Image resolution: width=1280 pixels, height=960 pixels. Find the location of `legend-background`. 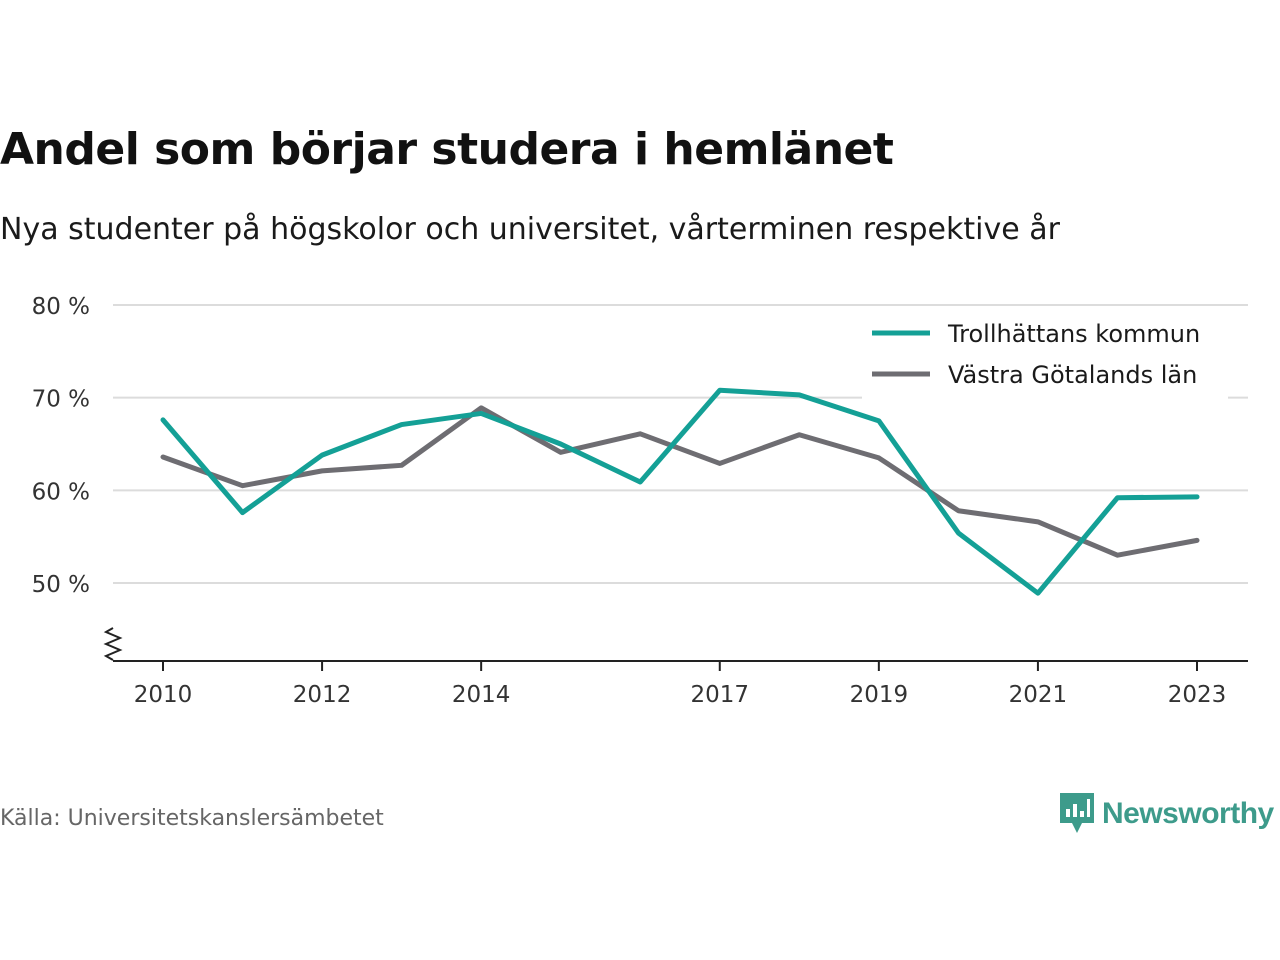

legend-background is located at coordinates (1045, 358).